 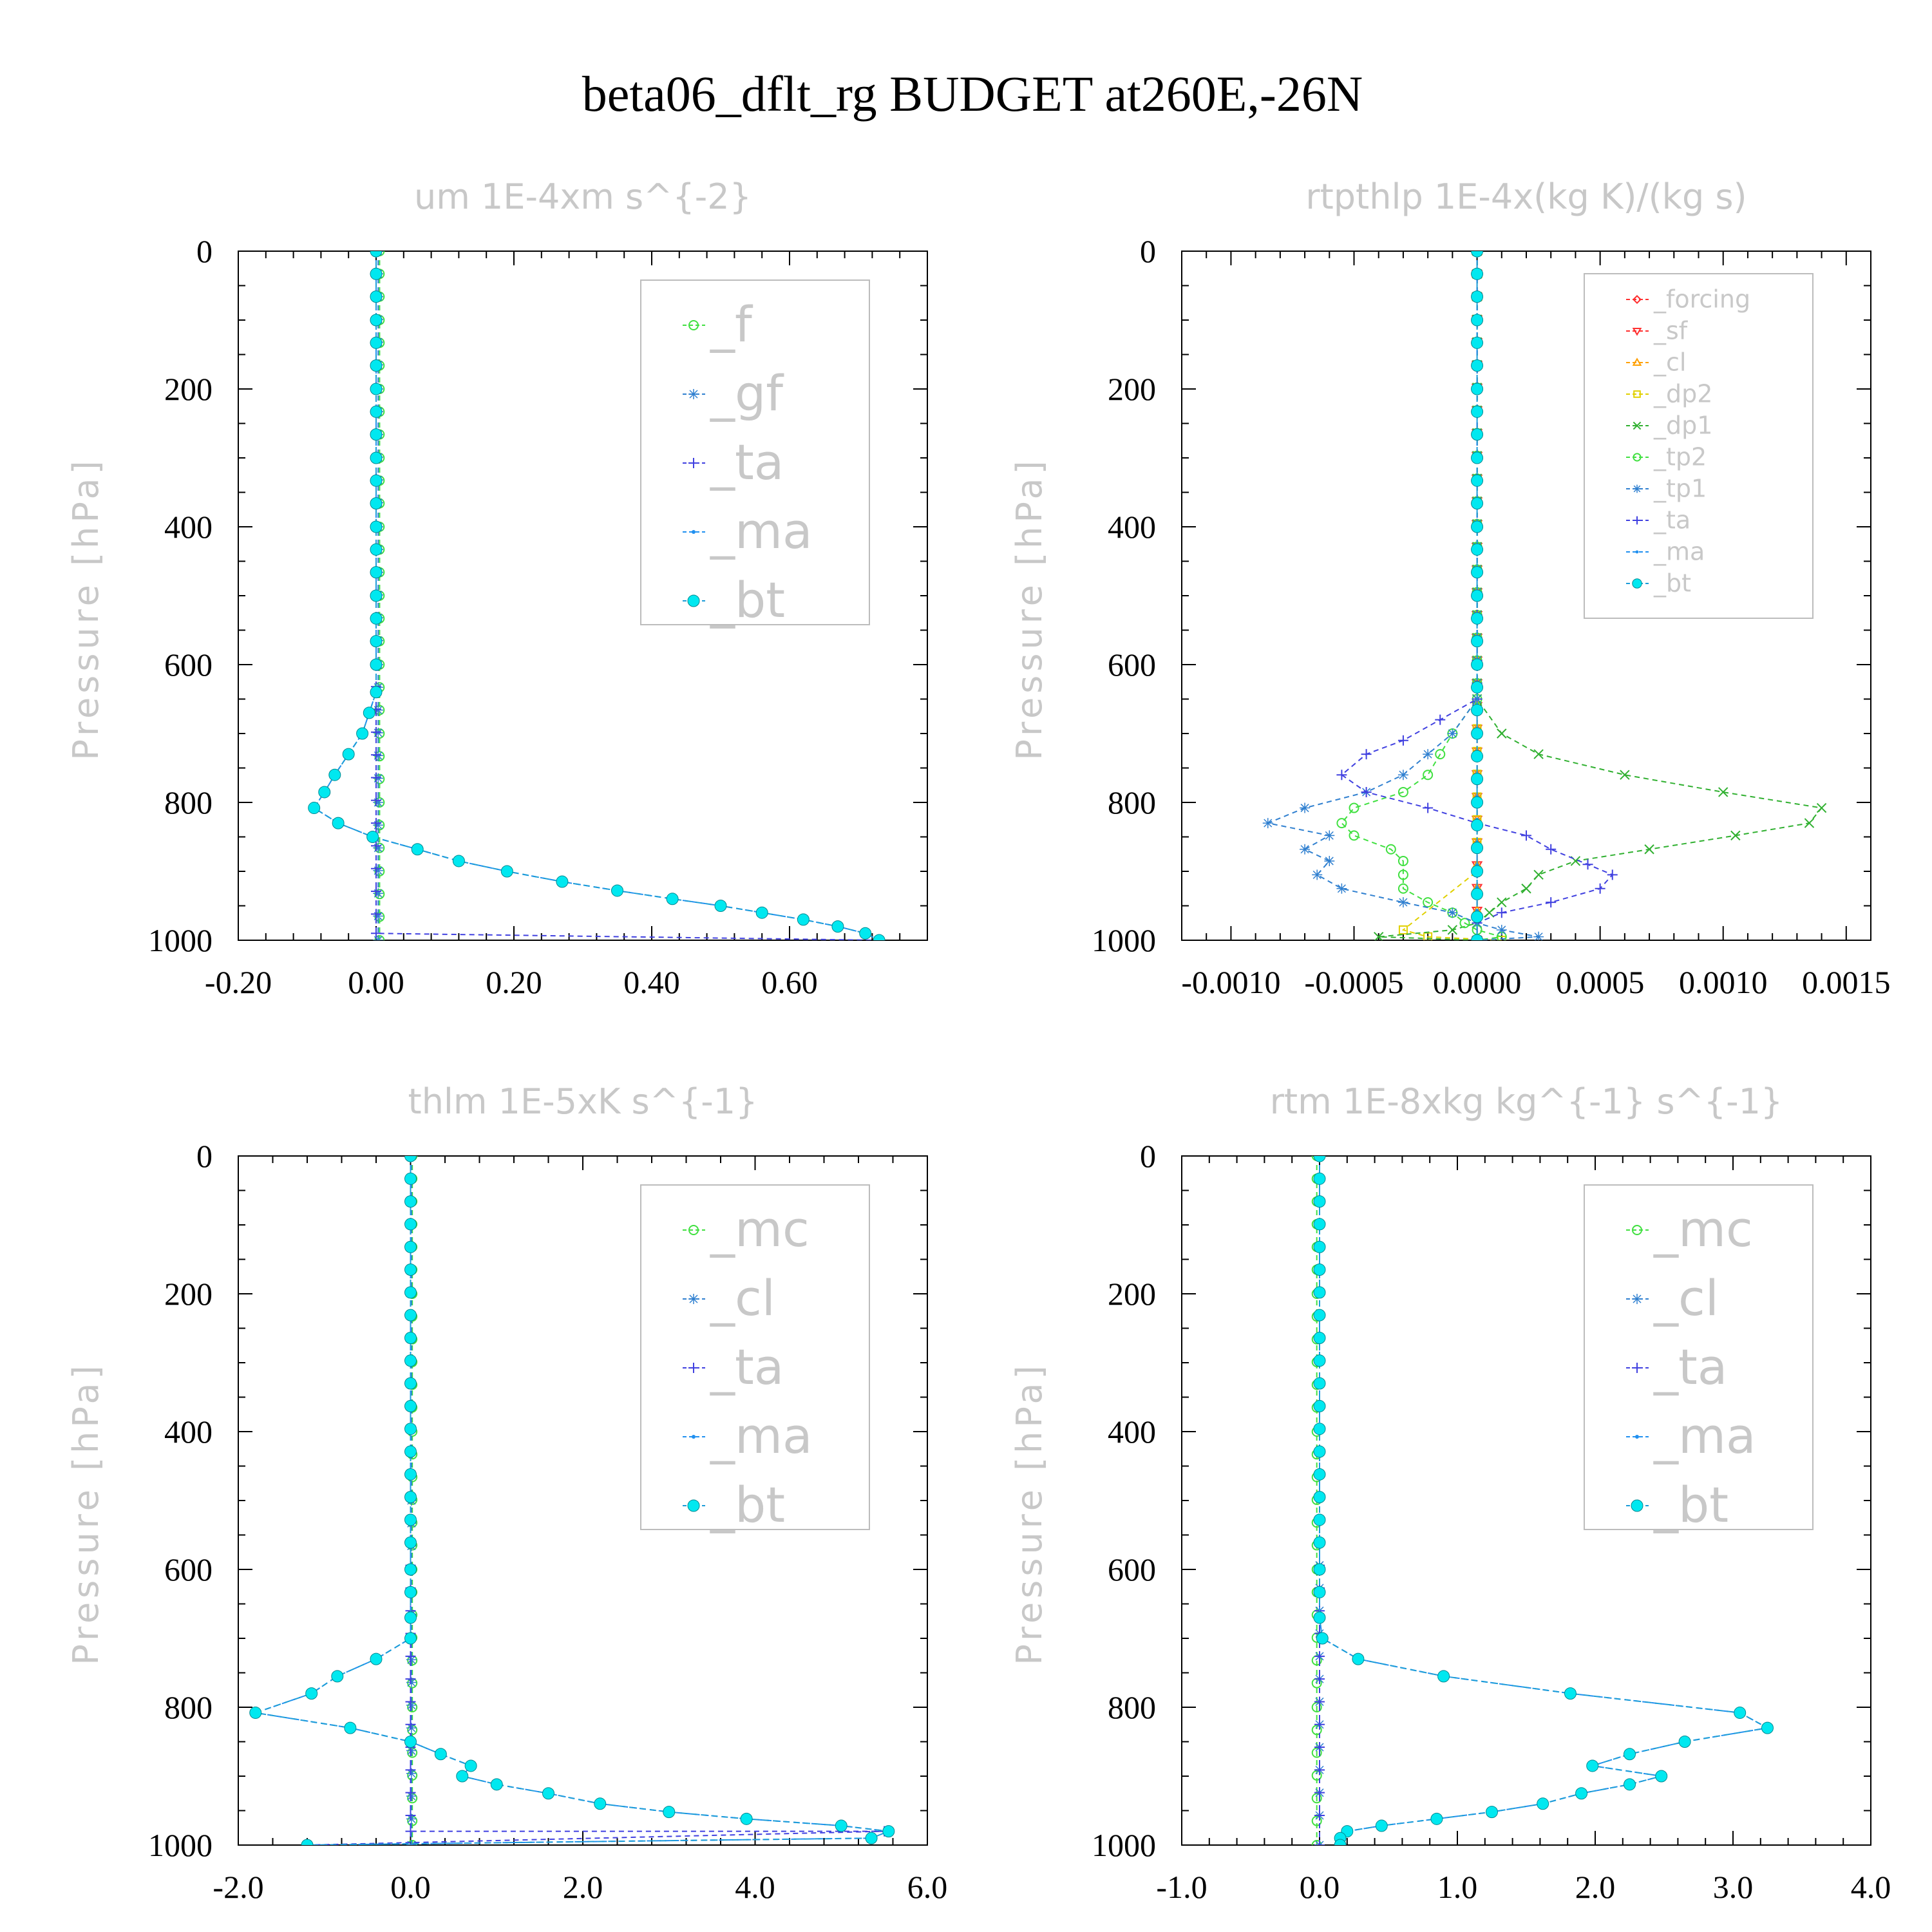 I want to click on y-tick-label: 0, so click(x=205, y=251).